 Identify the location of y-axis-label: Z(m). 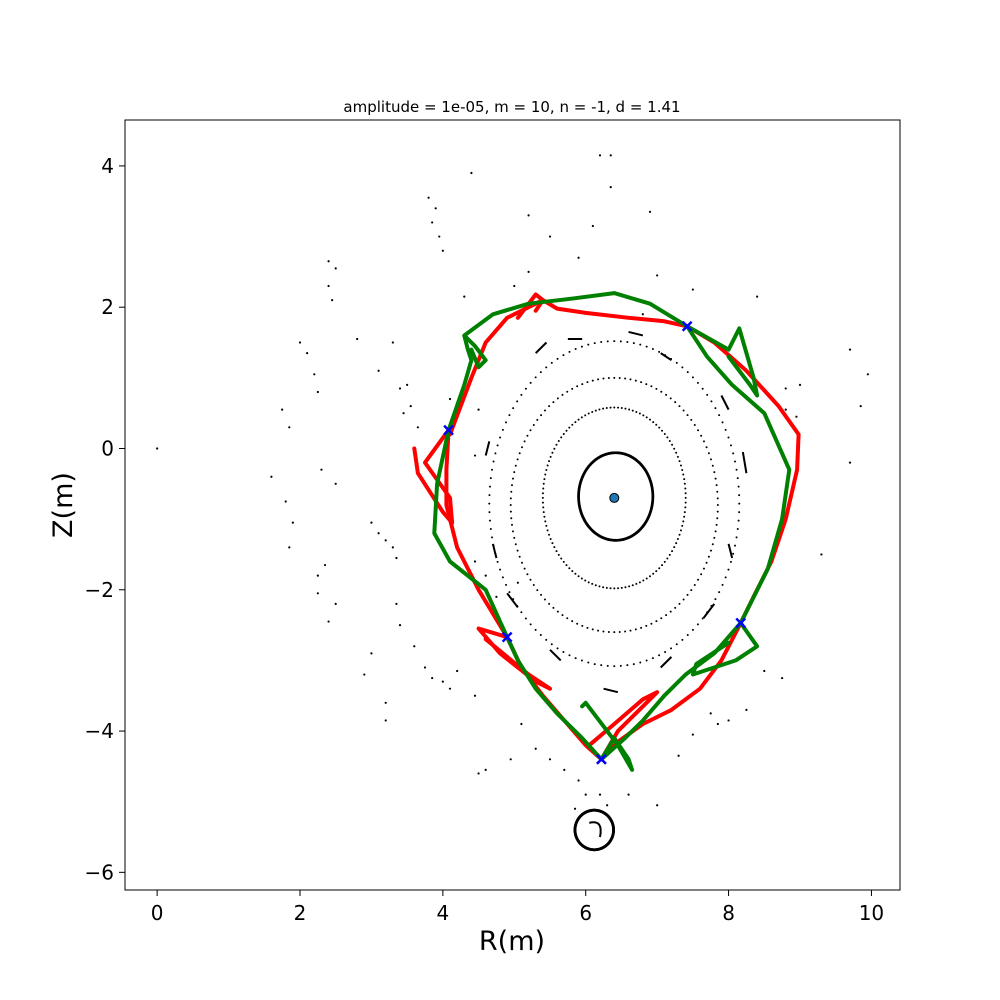
(63, 505).